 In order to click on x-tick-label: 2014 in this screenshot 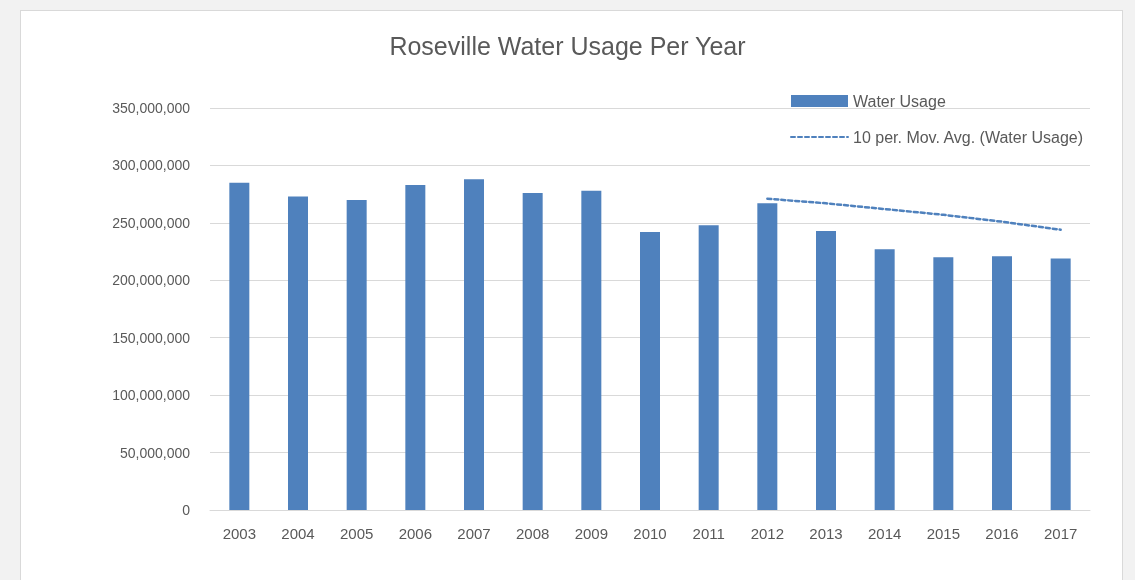, I will do `click(884, 533)`.